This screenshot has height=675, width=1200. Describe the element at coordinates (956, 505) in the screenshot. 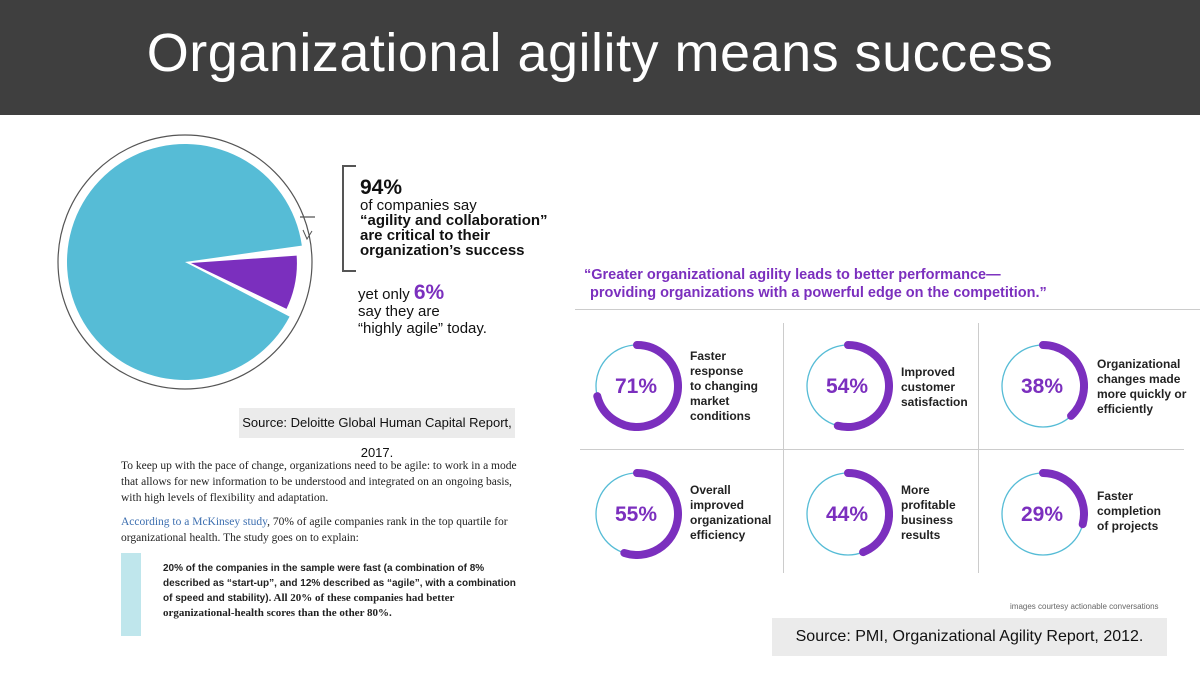

I see `stat-label-line: profitable` at that location.